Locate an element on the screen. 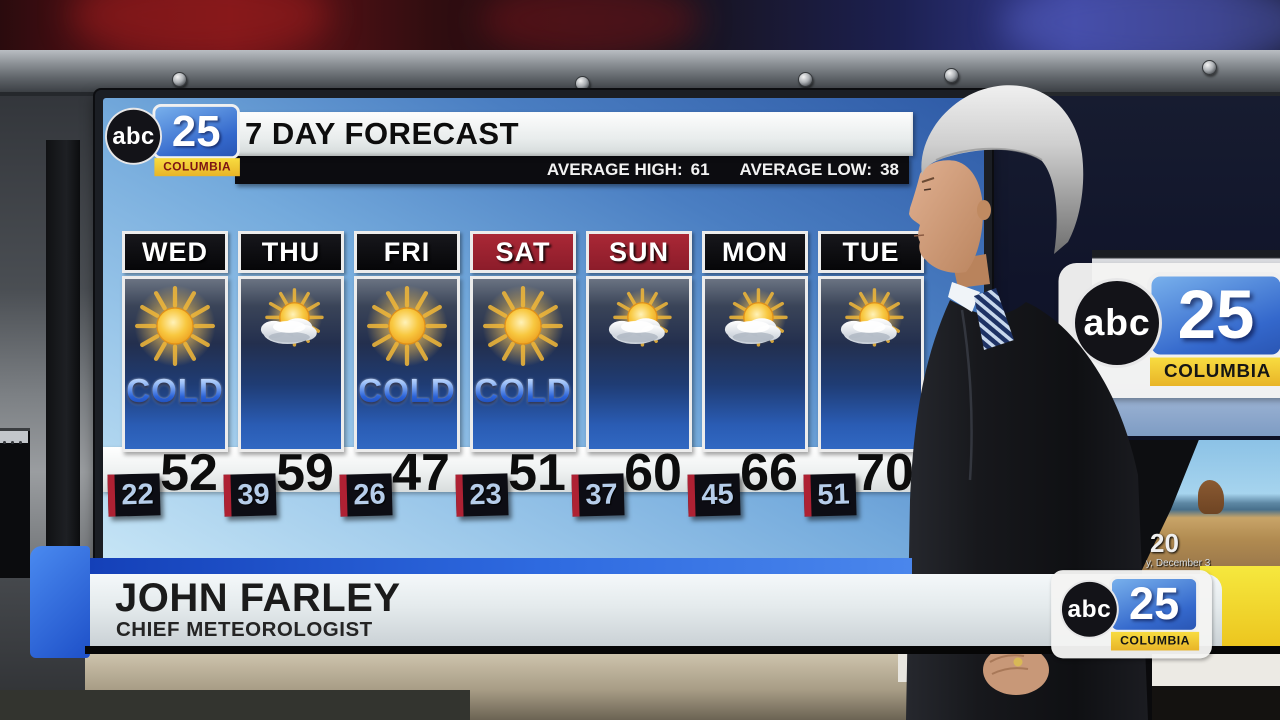  high-temp: 66 is located at coordinates (769, 473).